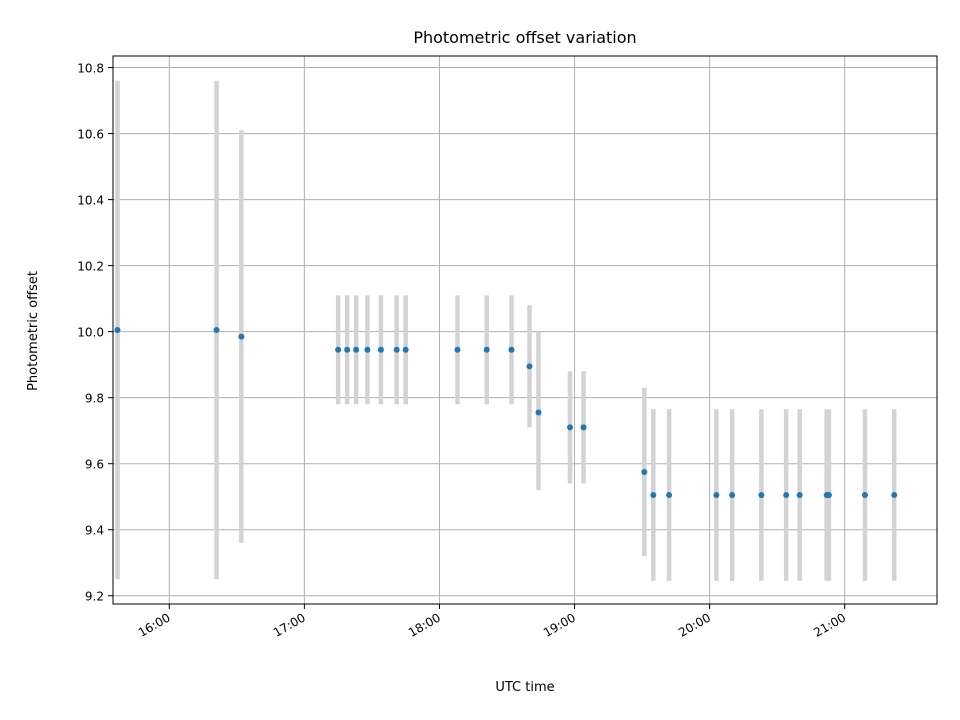  Describe the element at coordinates (90, 135) in the screenshot. I see `y-tick-label: 10.6` at that location.